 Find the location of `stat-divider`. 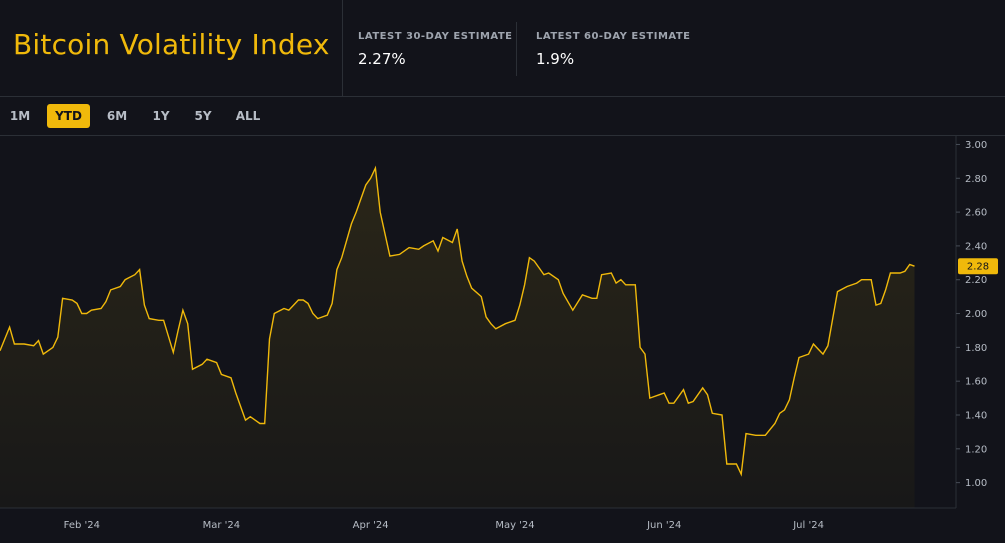

stat-divider is located at coordinates (516, 49).